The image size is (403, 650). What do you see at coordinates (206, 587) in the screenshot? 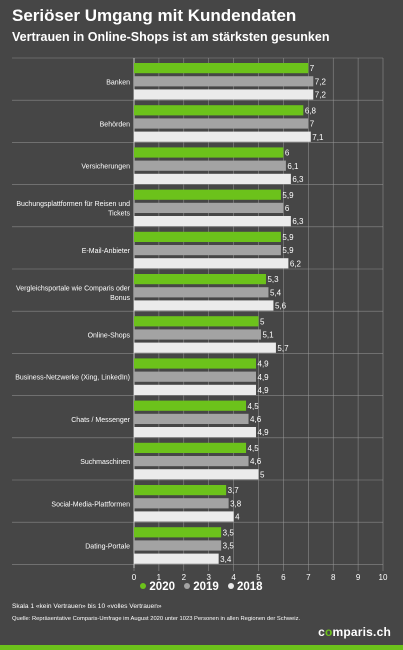
I see `legend-label-2019: 2019` at bounding box center [206, 587].